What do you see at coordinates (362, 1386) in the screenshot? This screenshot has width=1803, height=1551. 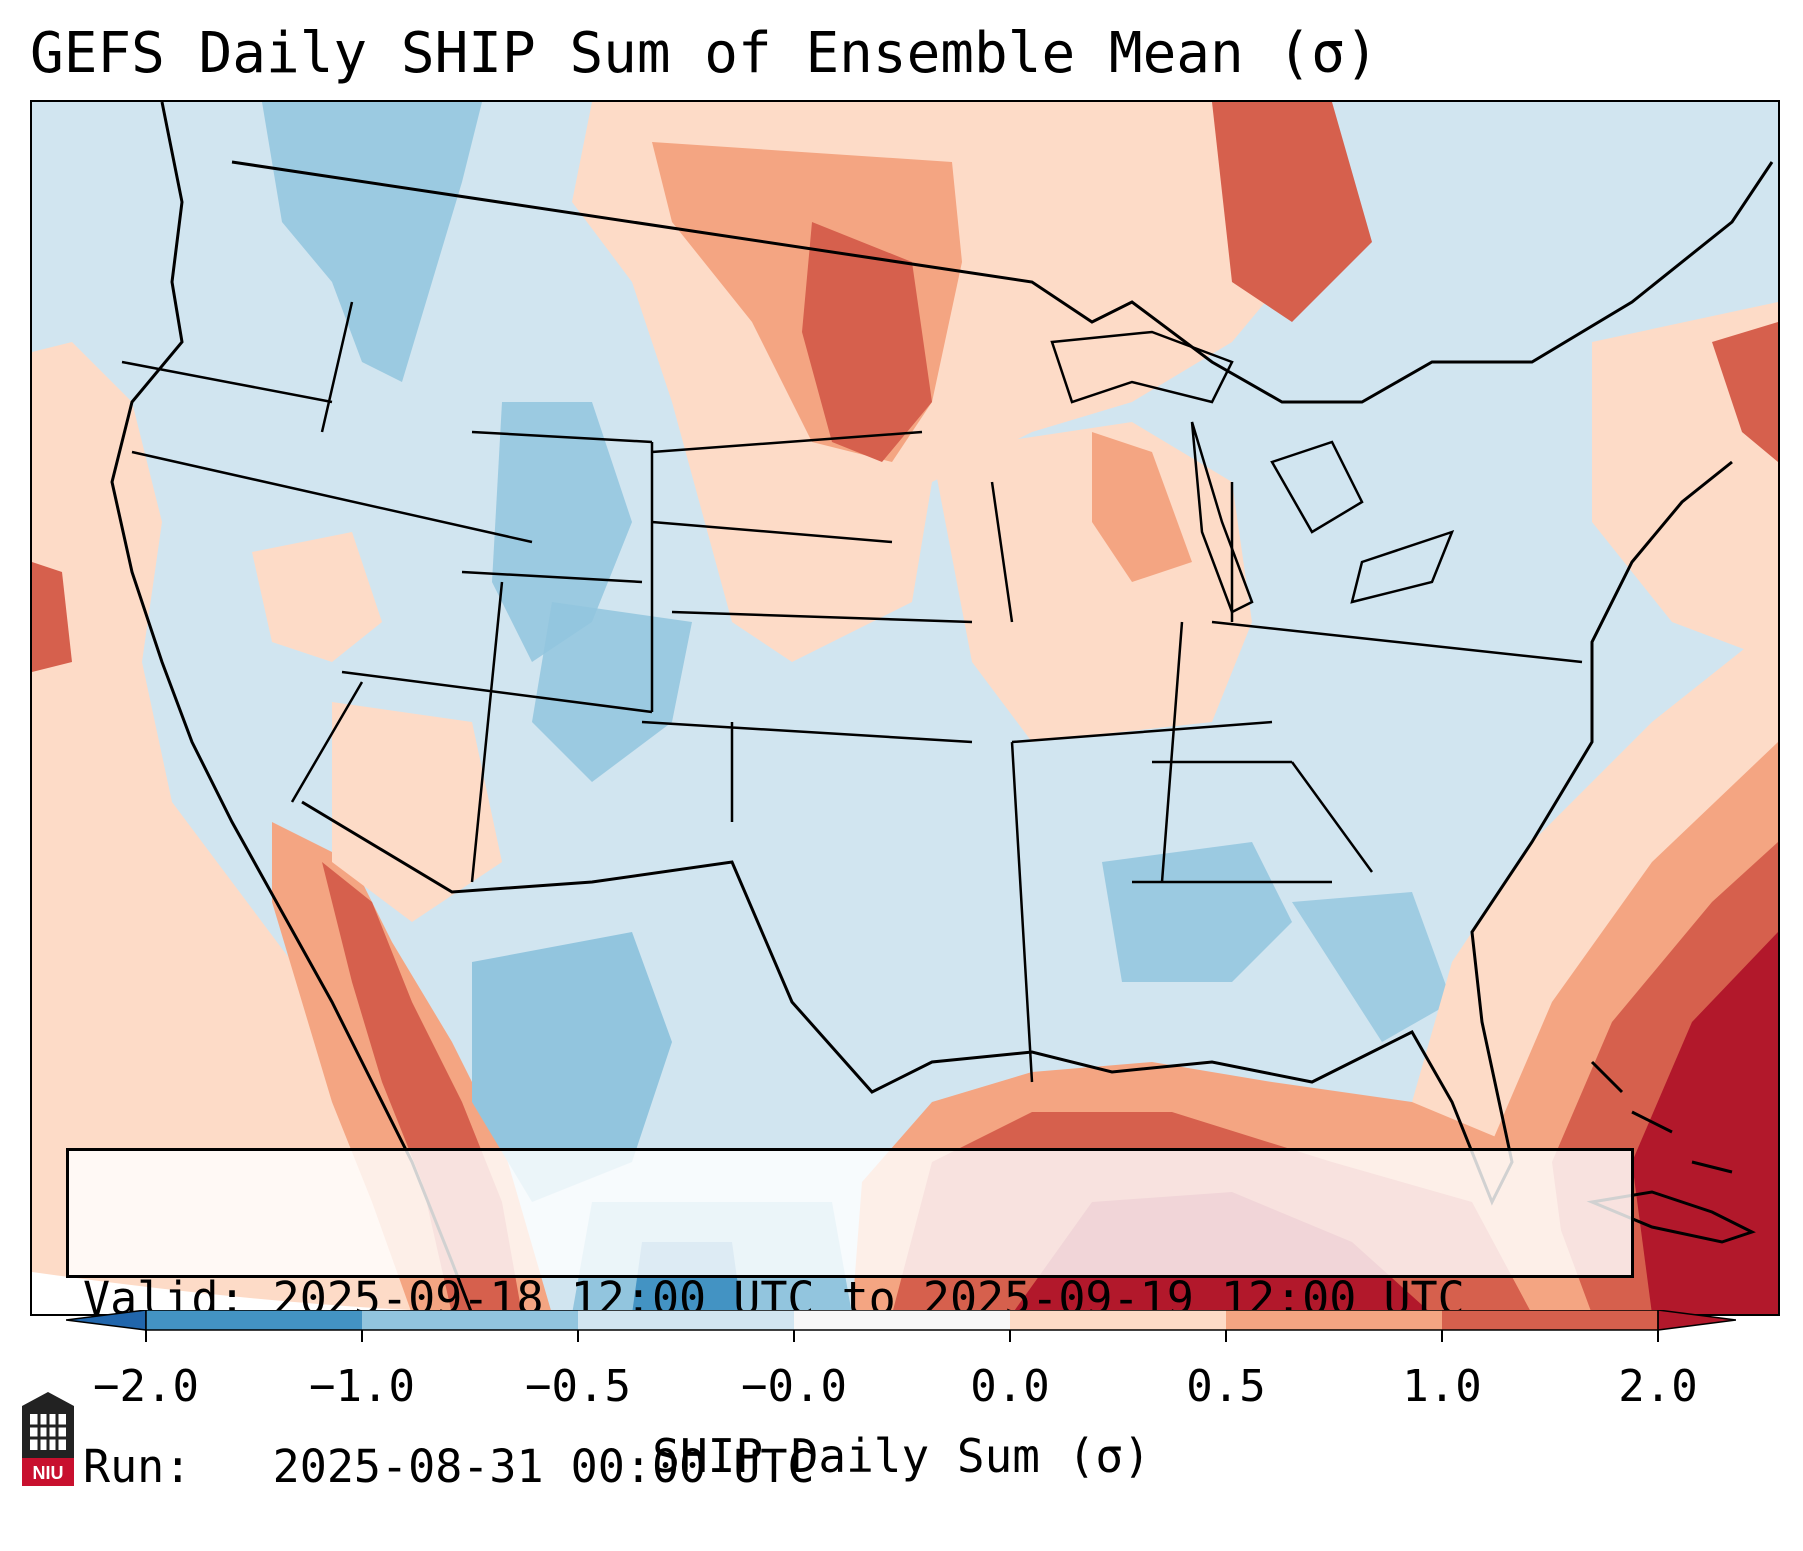 I see `colorbar-tick-label: −1.0` at bounding box center [362, 1386].